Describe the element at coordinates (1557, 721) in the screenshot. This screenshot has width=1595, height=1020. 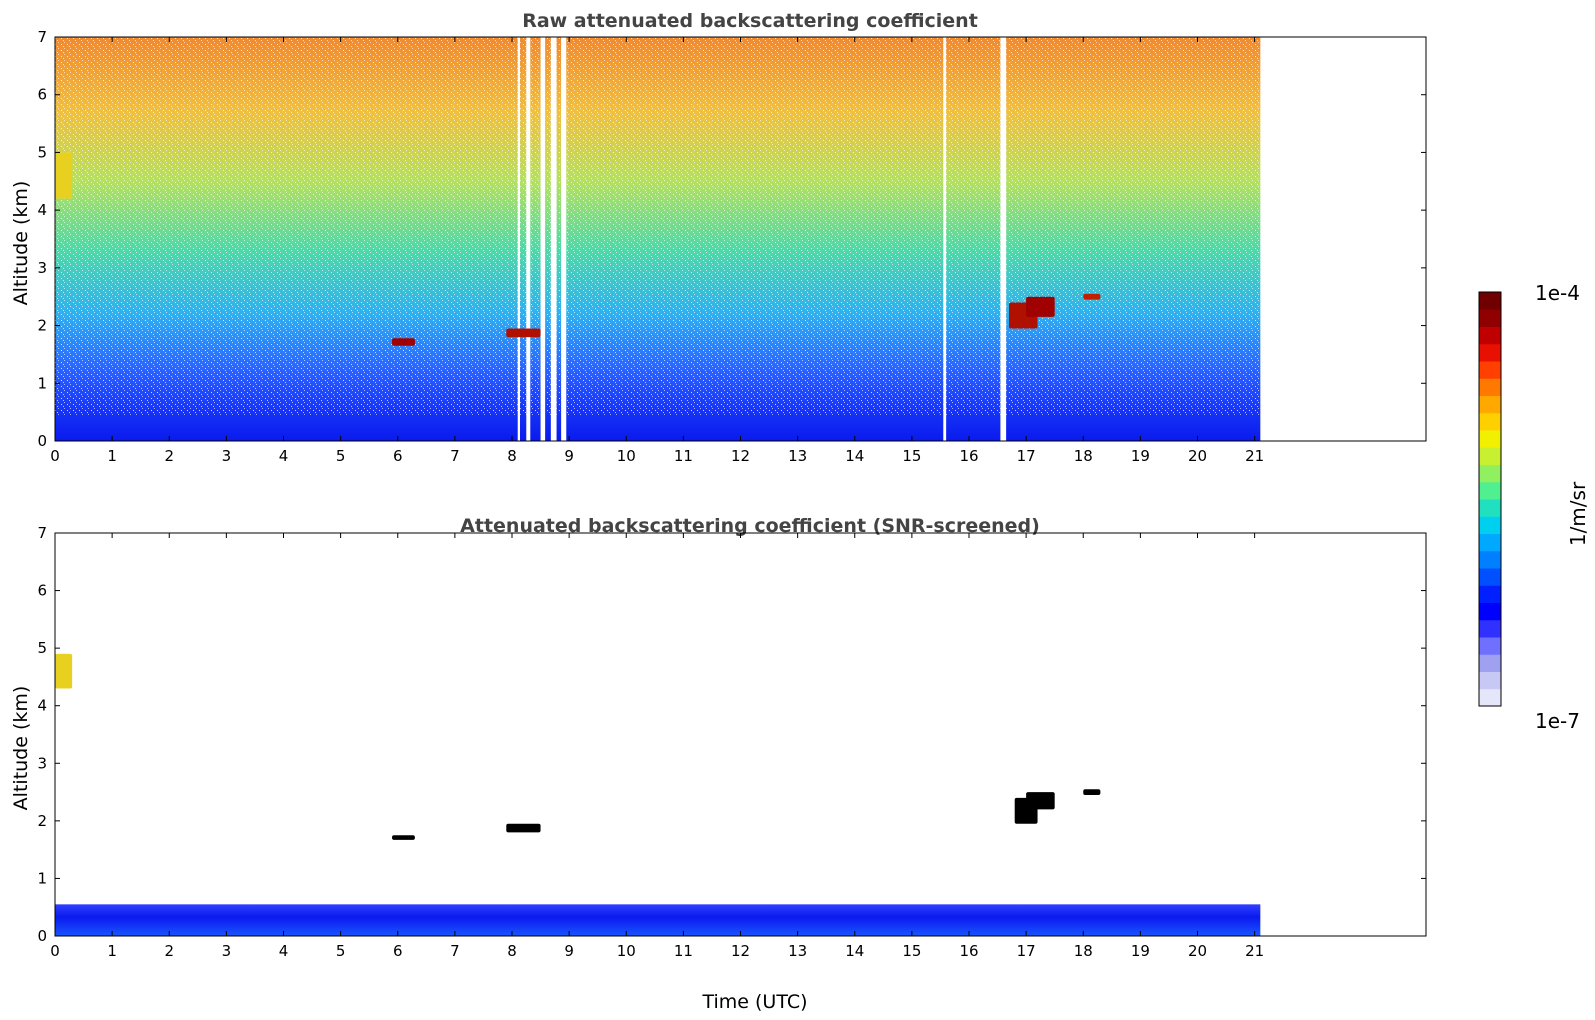
I see `colorbar-min-label: 1e-7` at that location.